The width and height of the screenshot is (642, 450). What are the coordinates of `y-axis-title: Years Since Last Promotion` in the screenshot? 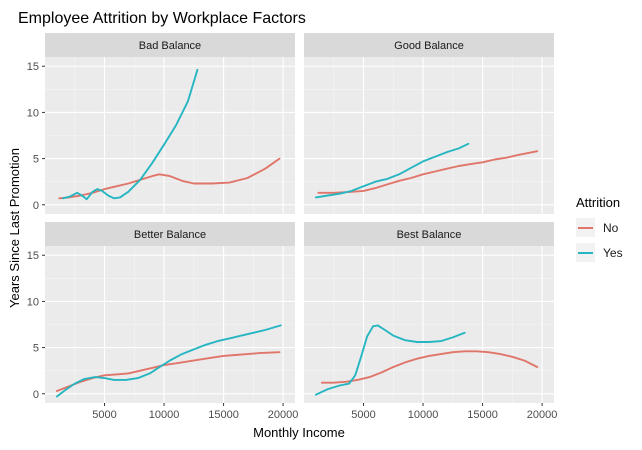 It's located at (14, 228).